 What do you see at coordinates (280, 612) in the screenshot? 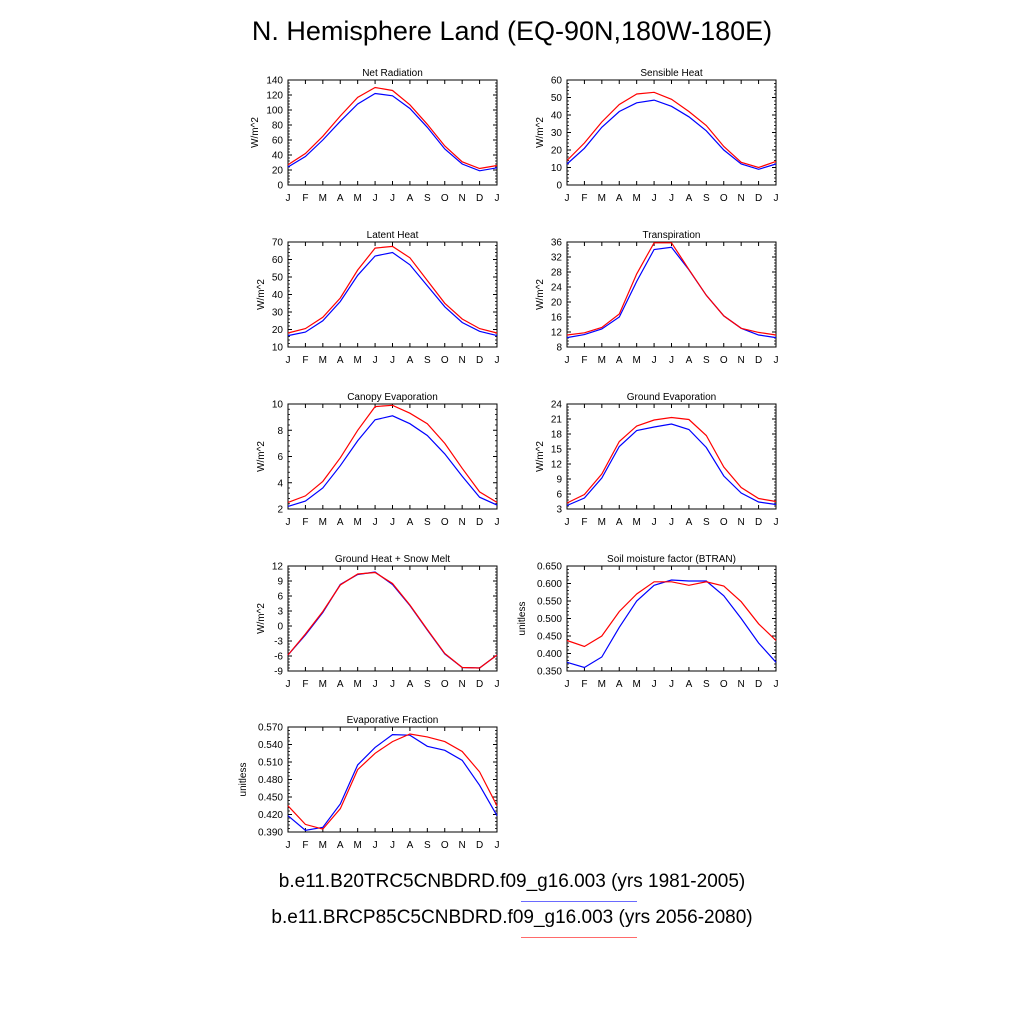
I see `y-tick-label: 3` at bounding box center [280, 612].